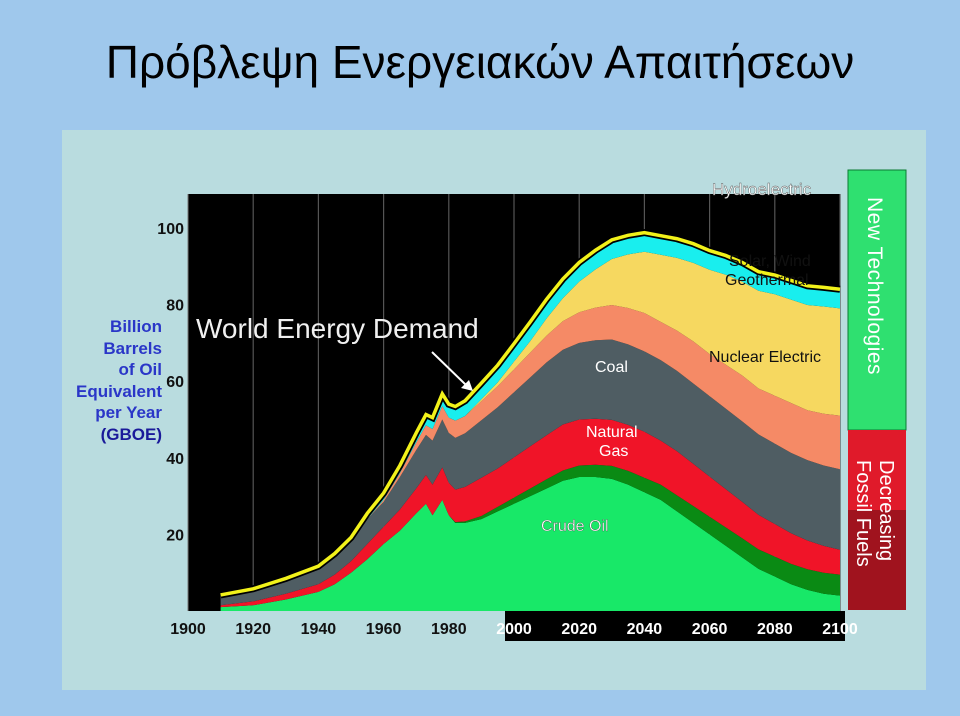 This screenshot has width=960, height=716. Describe the element at coordinates (611, 367) in the screenshot. I see `series-label-coal: Coal` at that location.